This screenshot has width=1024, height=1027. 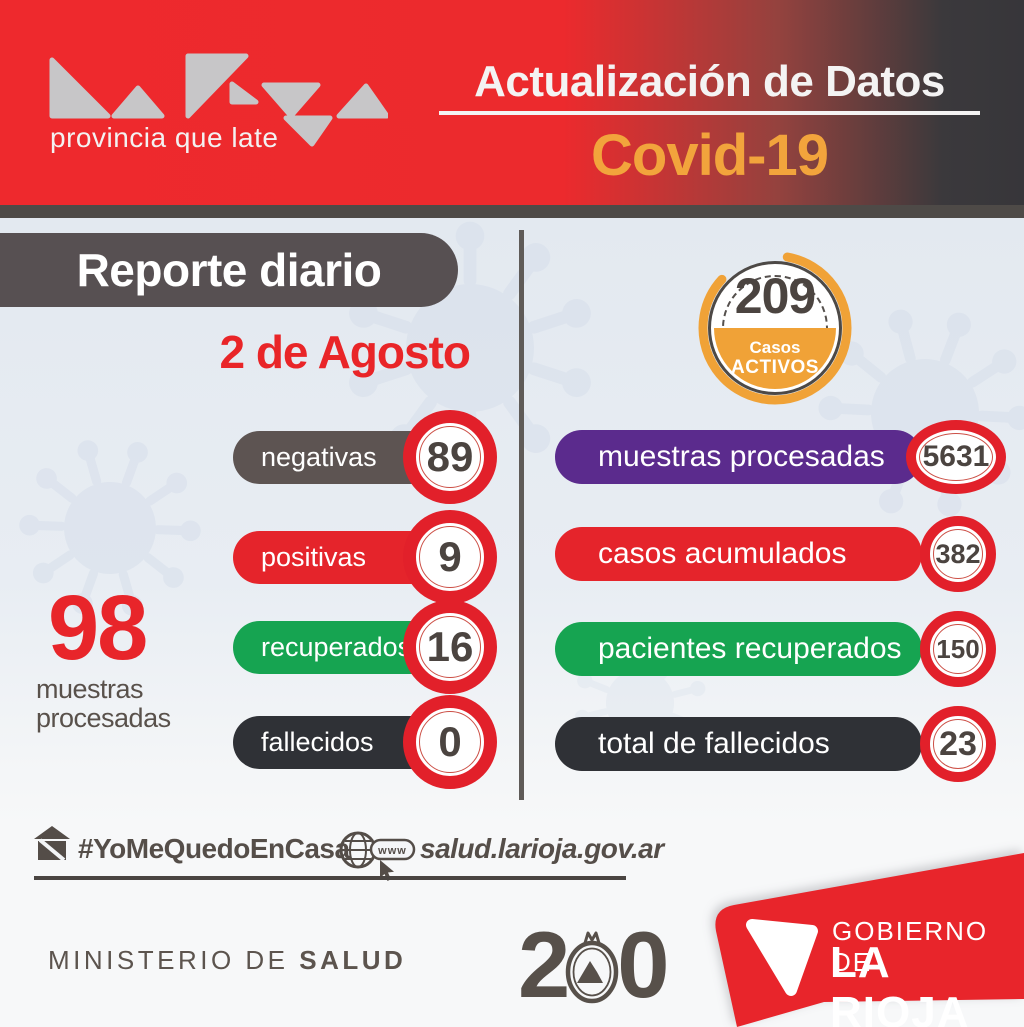 I want to click on total-row-fallecidos: total de fallecidos, so click(x=738, y=744).